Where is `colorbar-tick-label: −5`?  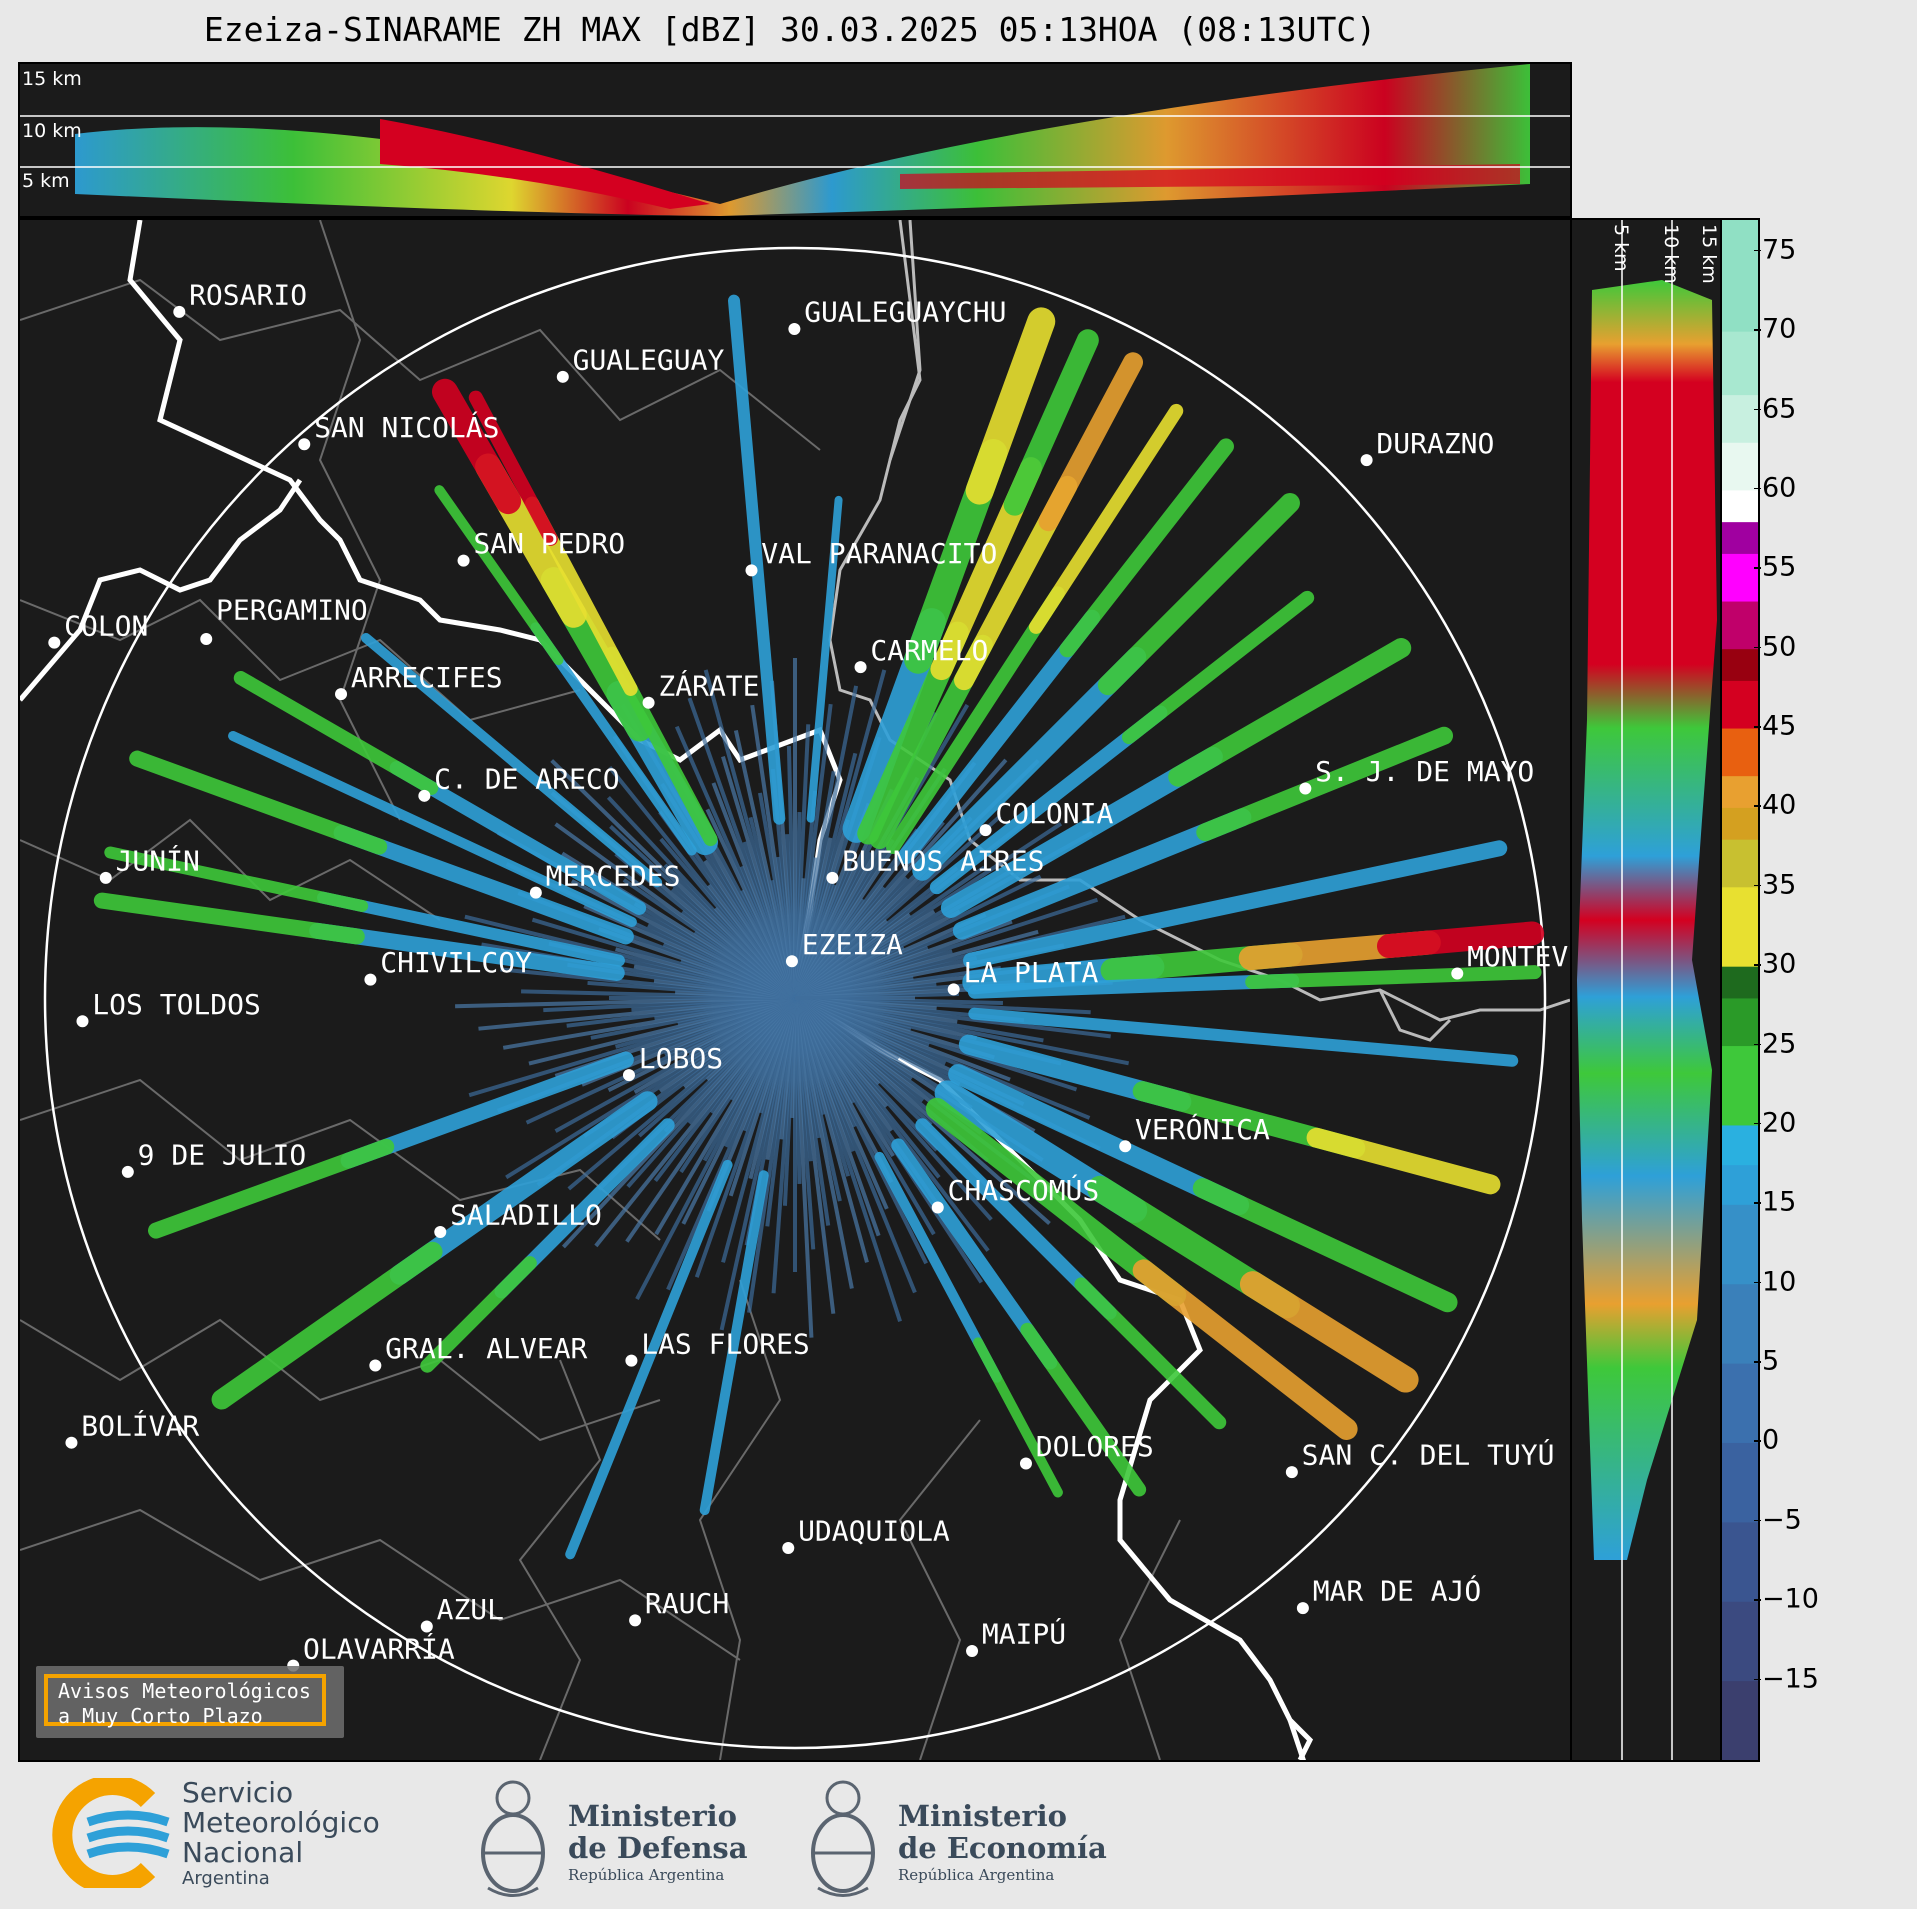
colorbar-tick-label: −5 is located at coordinates (1782, 1520).